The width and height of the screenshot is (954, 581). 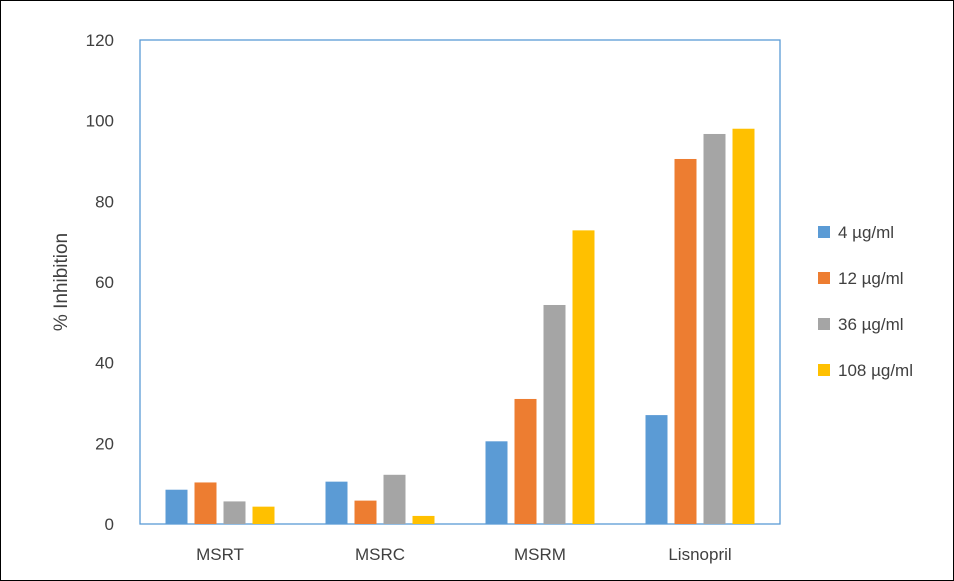 I want to click on y-tick-label: 20, so click(x=104, y=443).